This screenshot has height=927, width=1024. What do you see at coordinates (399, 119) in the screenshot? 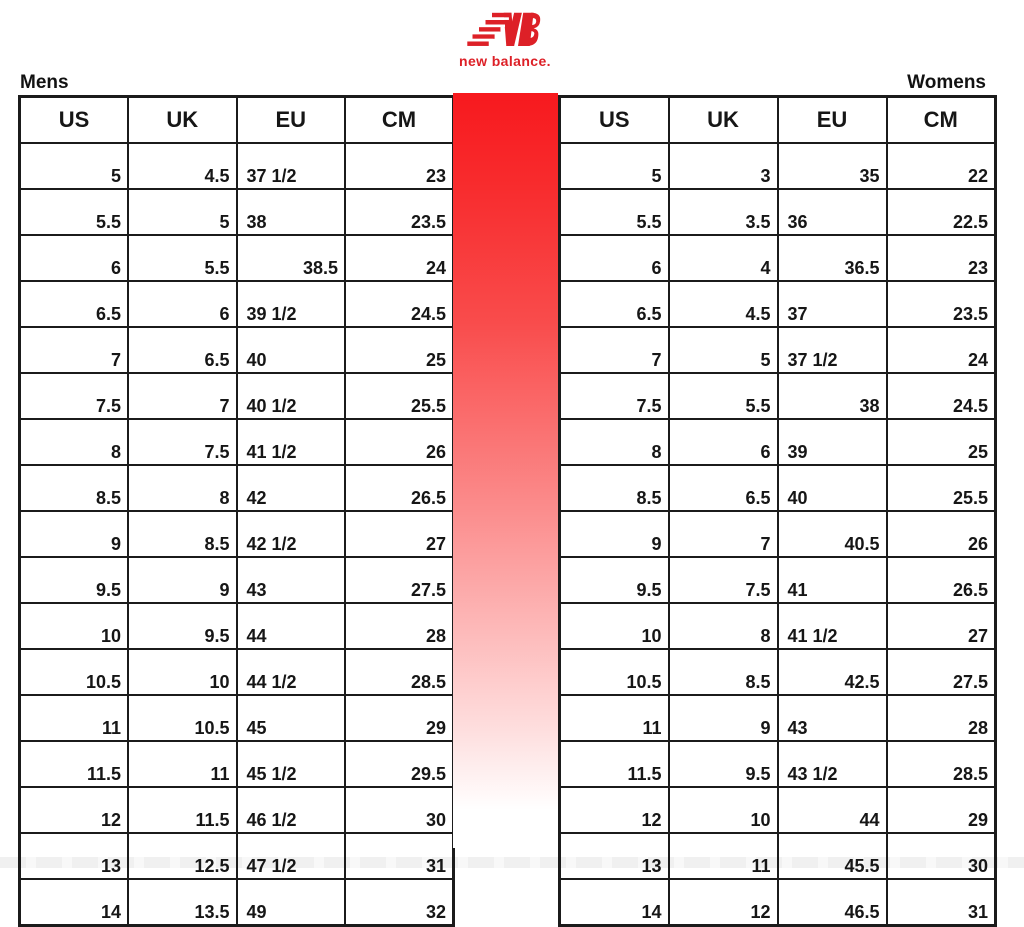
I see `column-header-cm: CM` at bounding box center [399, 119].